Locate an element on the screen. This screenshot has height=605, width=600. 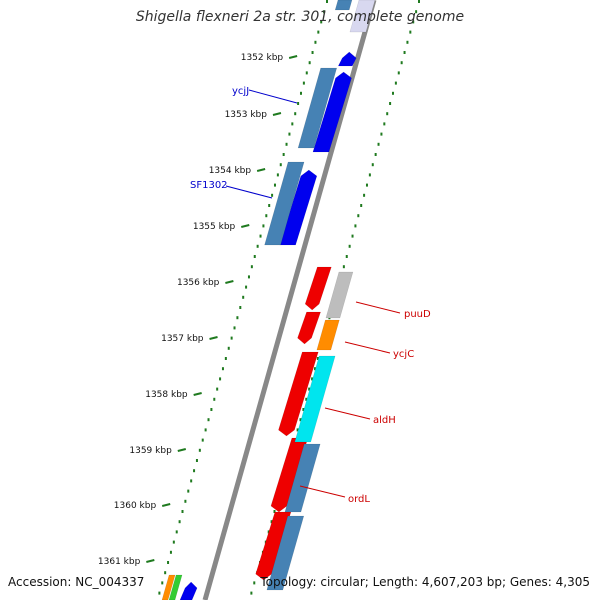
gene-label: SF1302 is located at coordinates (209, 185).